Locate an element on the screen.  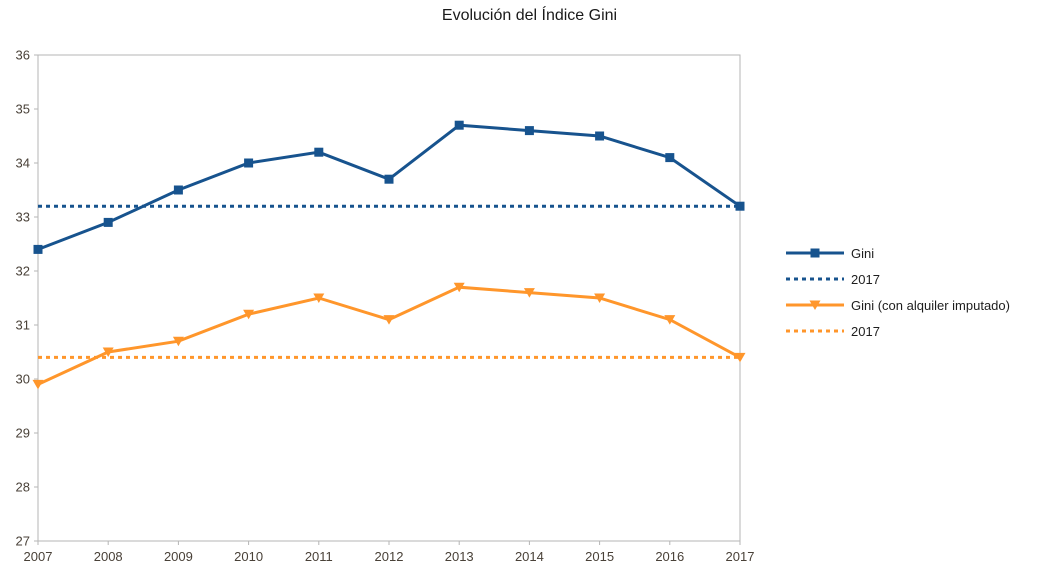
legend-label-gini-alquiler: Gini (con alquiler imputado) is located at coordinates (930, 305).